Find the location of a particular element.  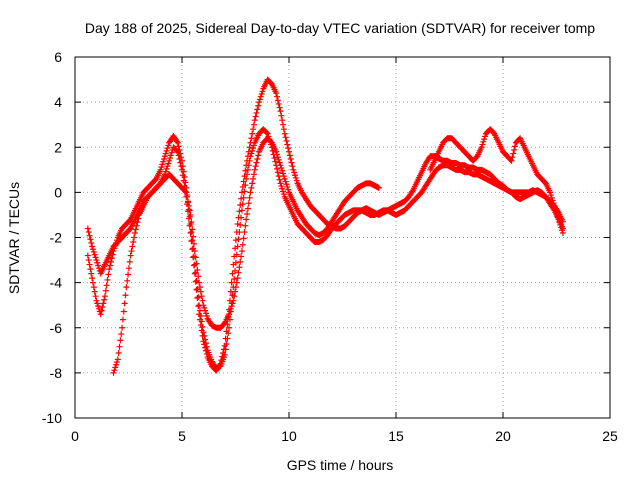

y-tick-label: -8 is located at coordinates (56, 373).